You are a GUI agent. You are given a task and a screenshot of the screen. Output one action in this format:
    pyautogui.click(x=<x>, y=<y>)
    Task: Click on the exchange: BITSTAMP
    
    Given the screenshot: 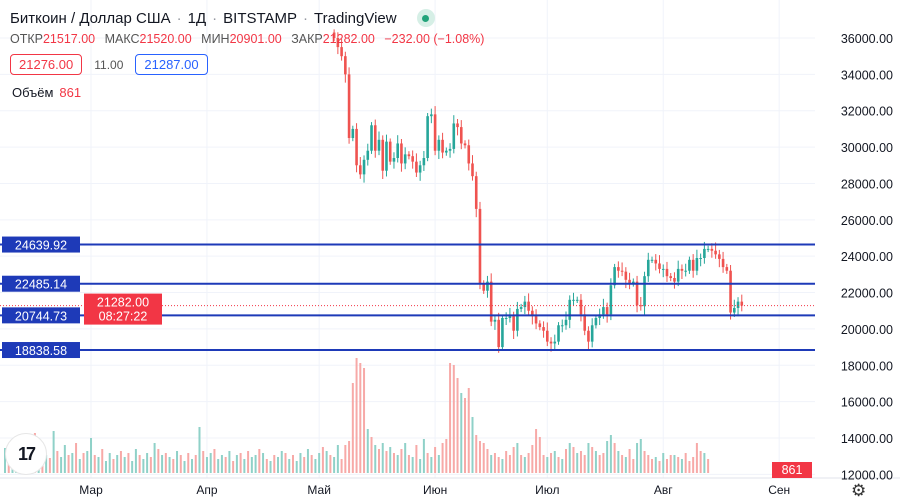 What is the action you would take?
    pyautogui.click(x=260, y=18)
    